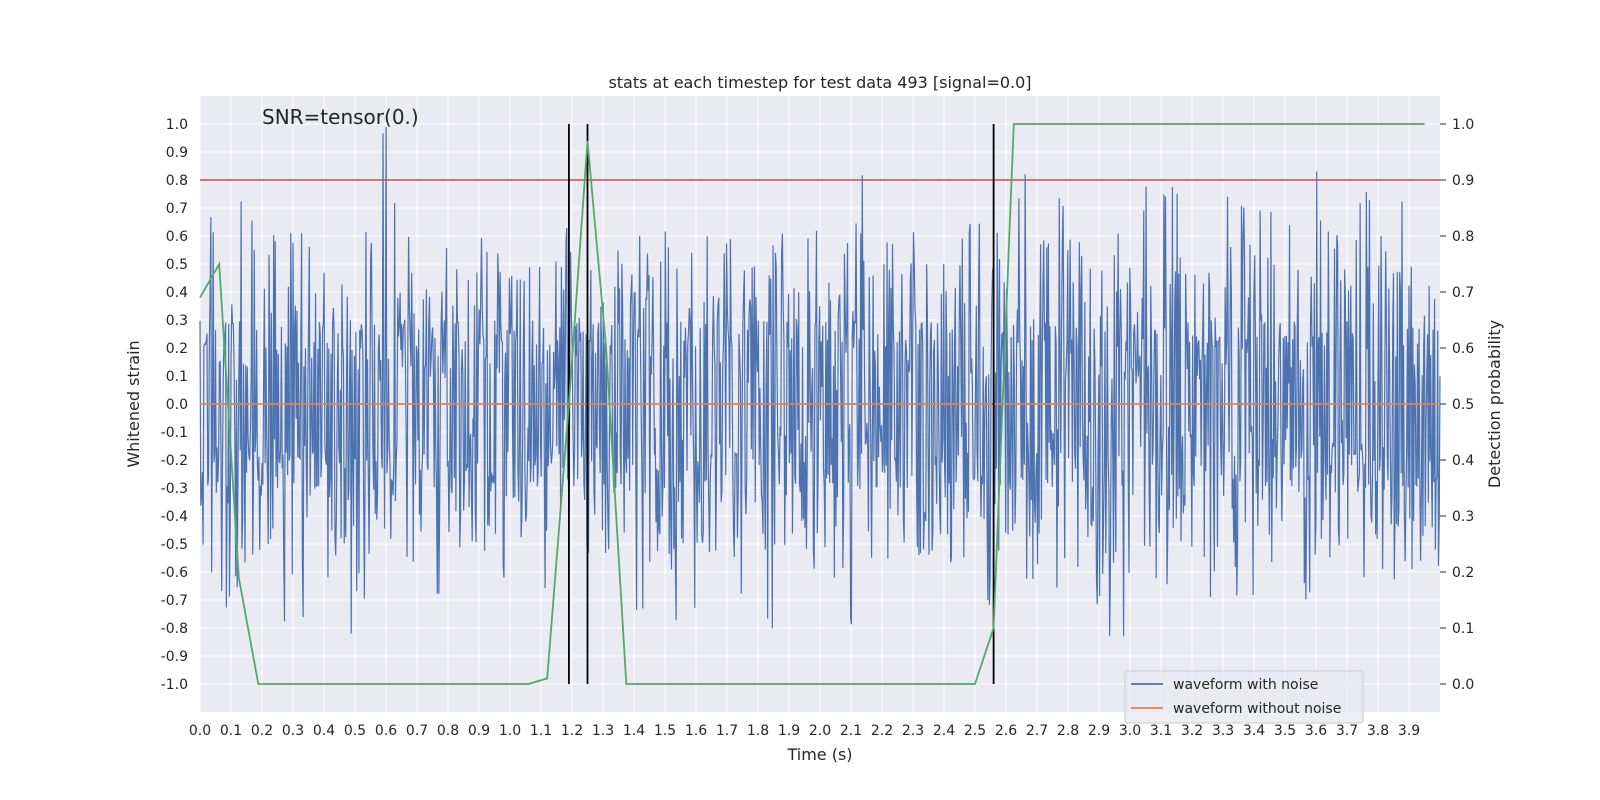 The height and width of the screenshot is (800, 1600). What do you see at coordinates (851, 731) in the screenshot?
I see `x-tick-label: 2.1` at bounding box center [851, 731].